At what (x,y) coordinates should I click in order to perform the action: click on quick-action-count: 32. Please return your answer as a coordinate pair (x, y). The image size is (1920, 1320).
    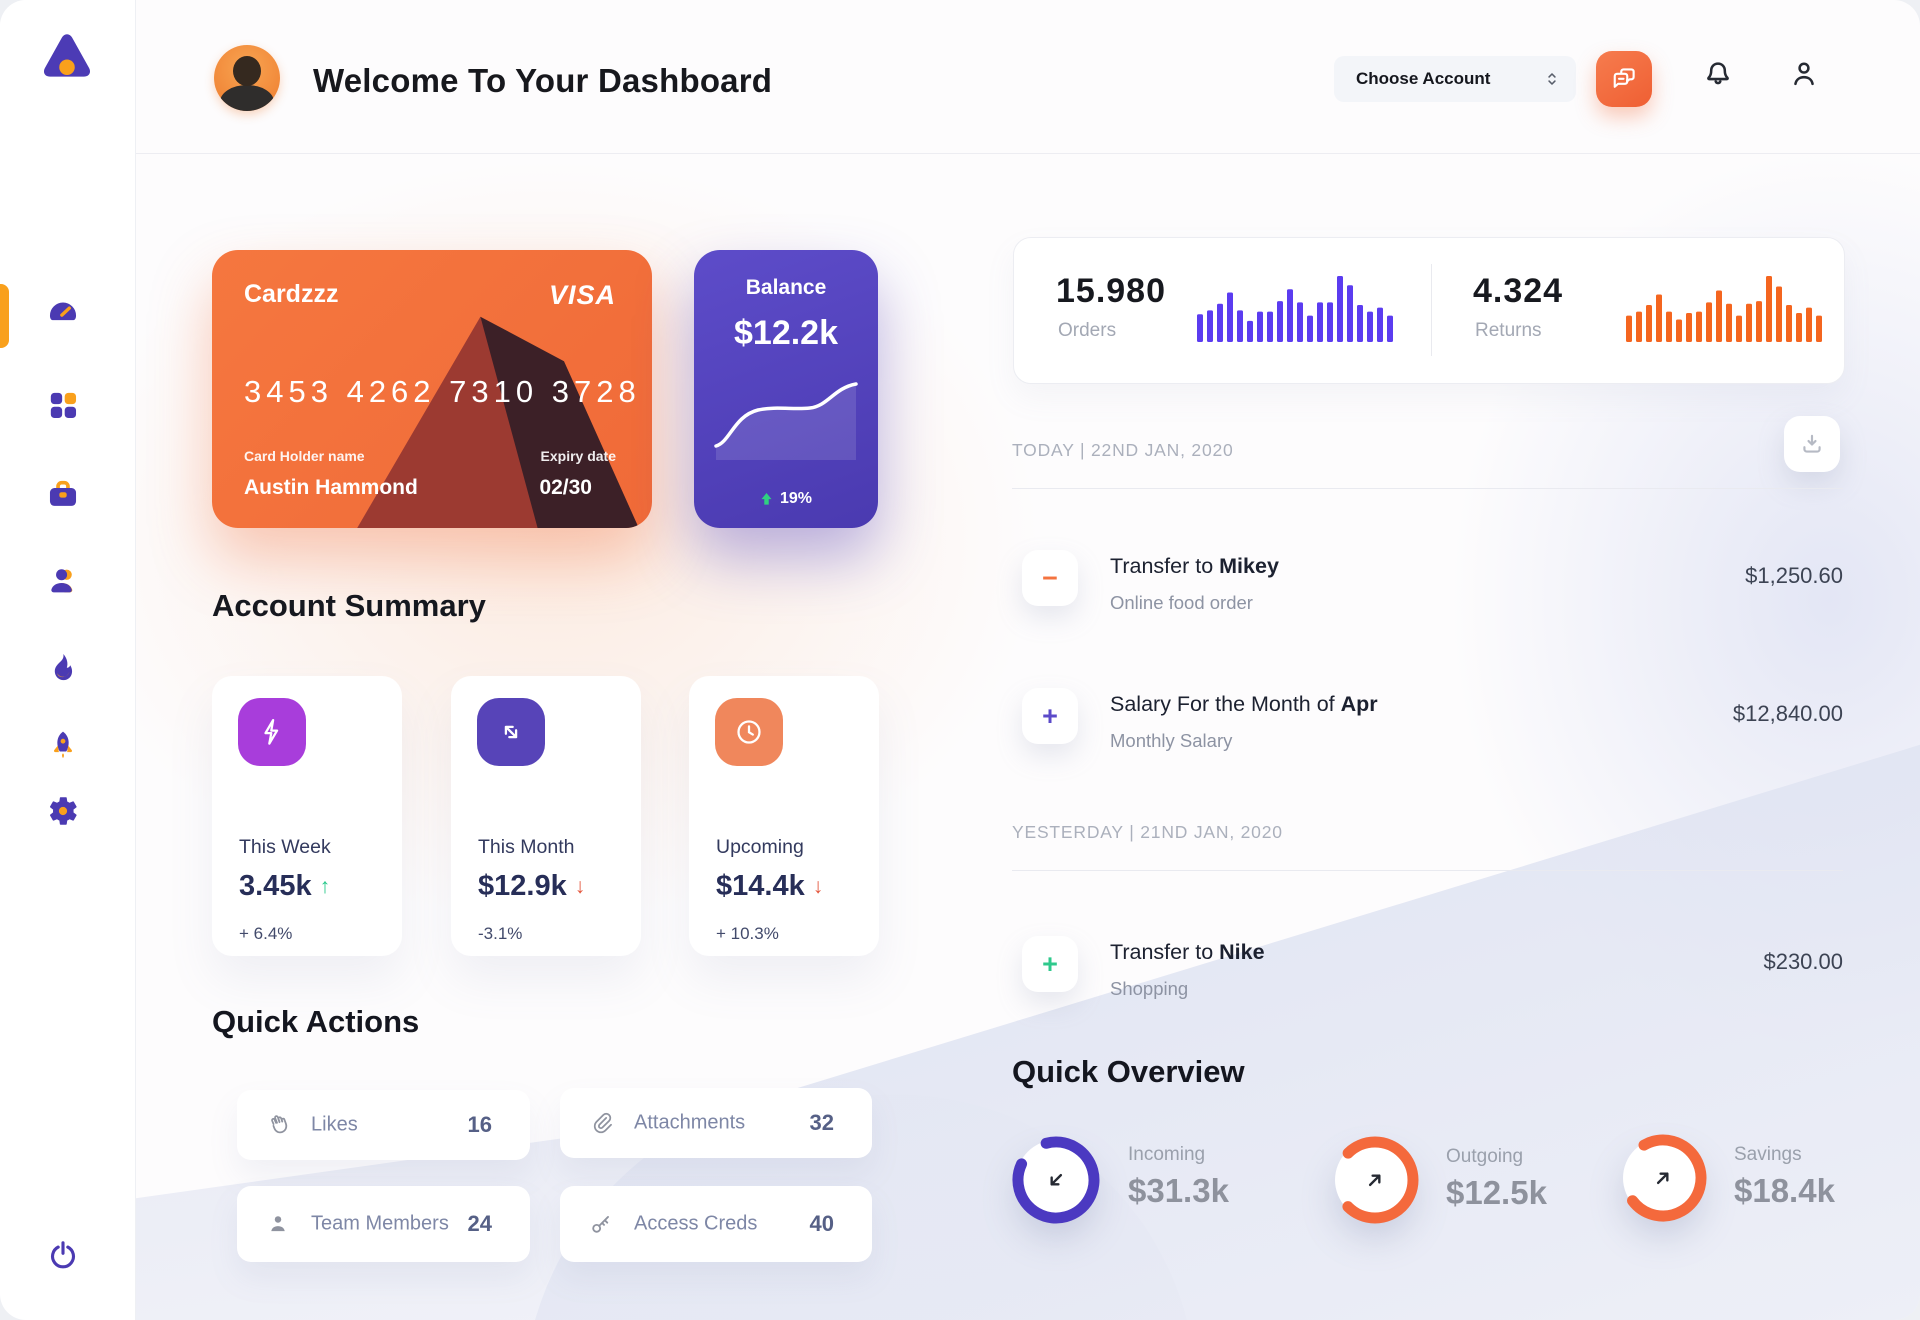
    Looking at the image, I should click on (821, 1122).